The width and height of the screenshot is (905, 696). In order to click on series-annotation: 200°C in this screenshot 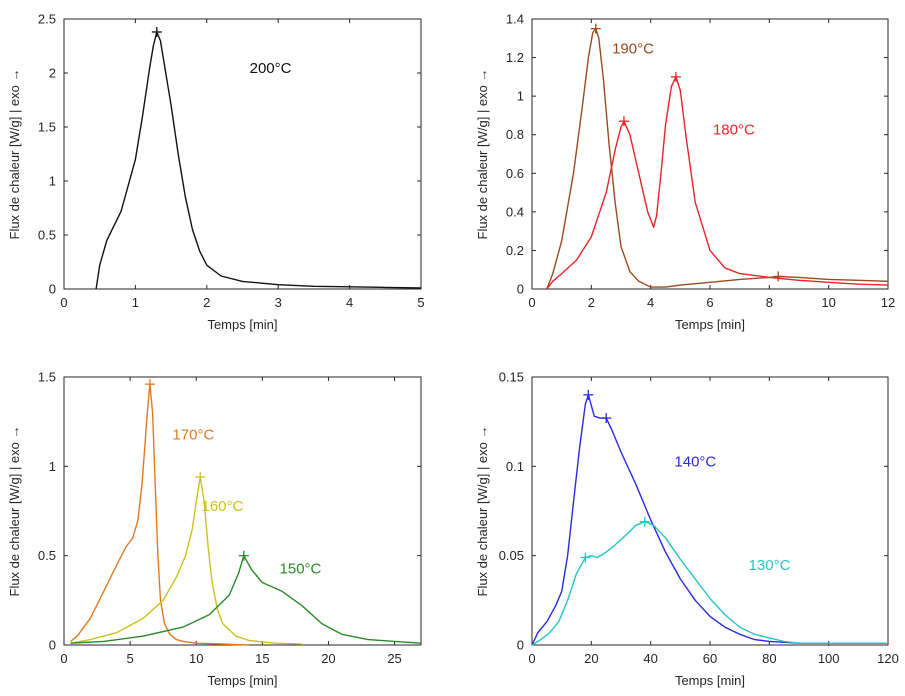, I will do `click(271, 68)`.